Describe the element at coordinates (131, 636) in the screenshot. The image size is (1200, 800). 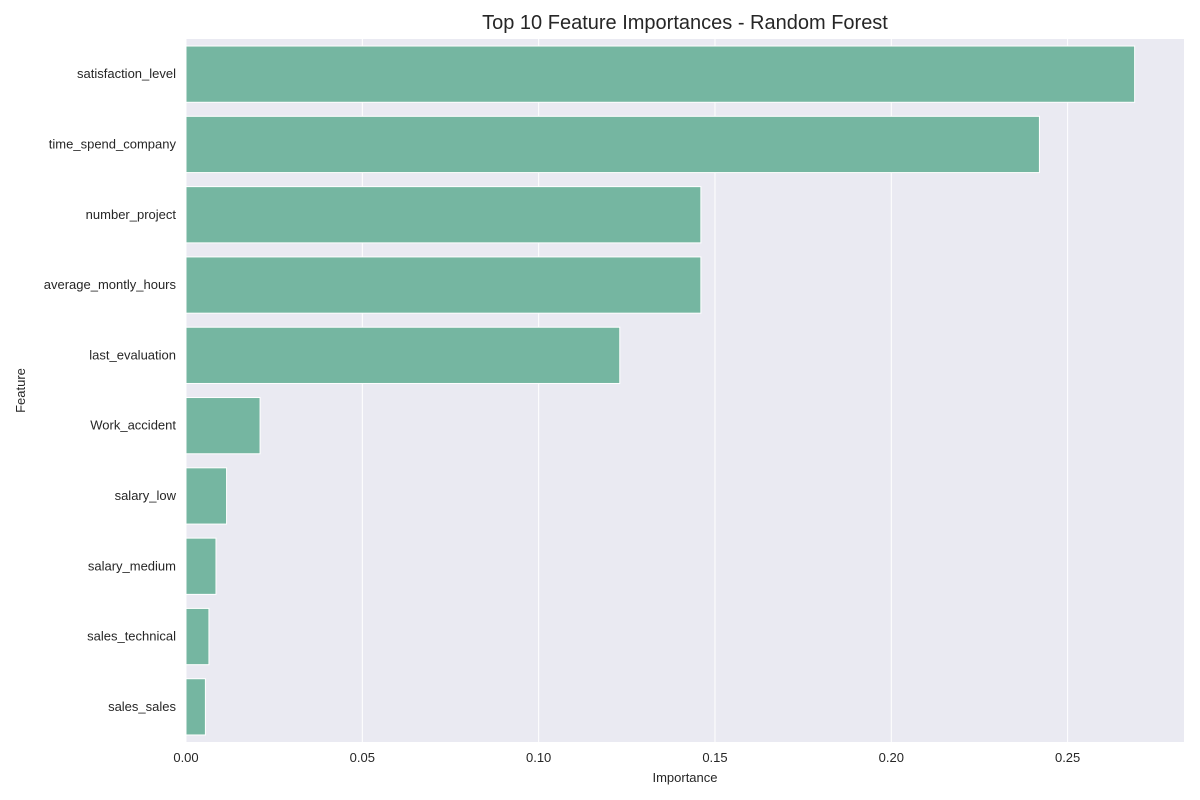
I see `y-tick-label: sales_technical` at that location.